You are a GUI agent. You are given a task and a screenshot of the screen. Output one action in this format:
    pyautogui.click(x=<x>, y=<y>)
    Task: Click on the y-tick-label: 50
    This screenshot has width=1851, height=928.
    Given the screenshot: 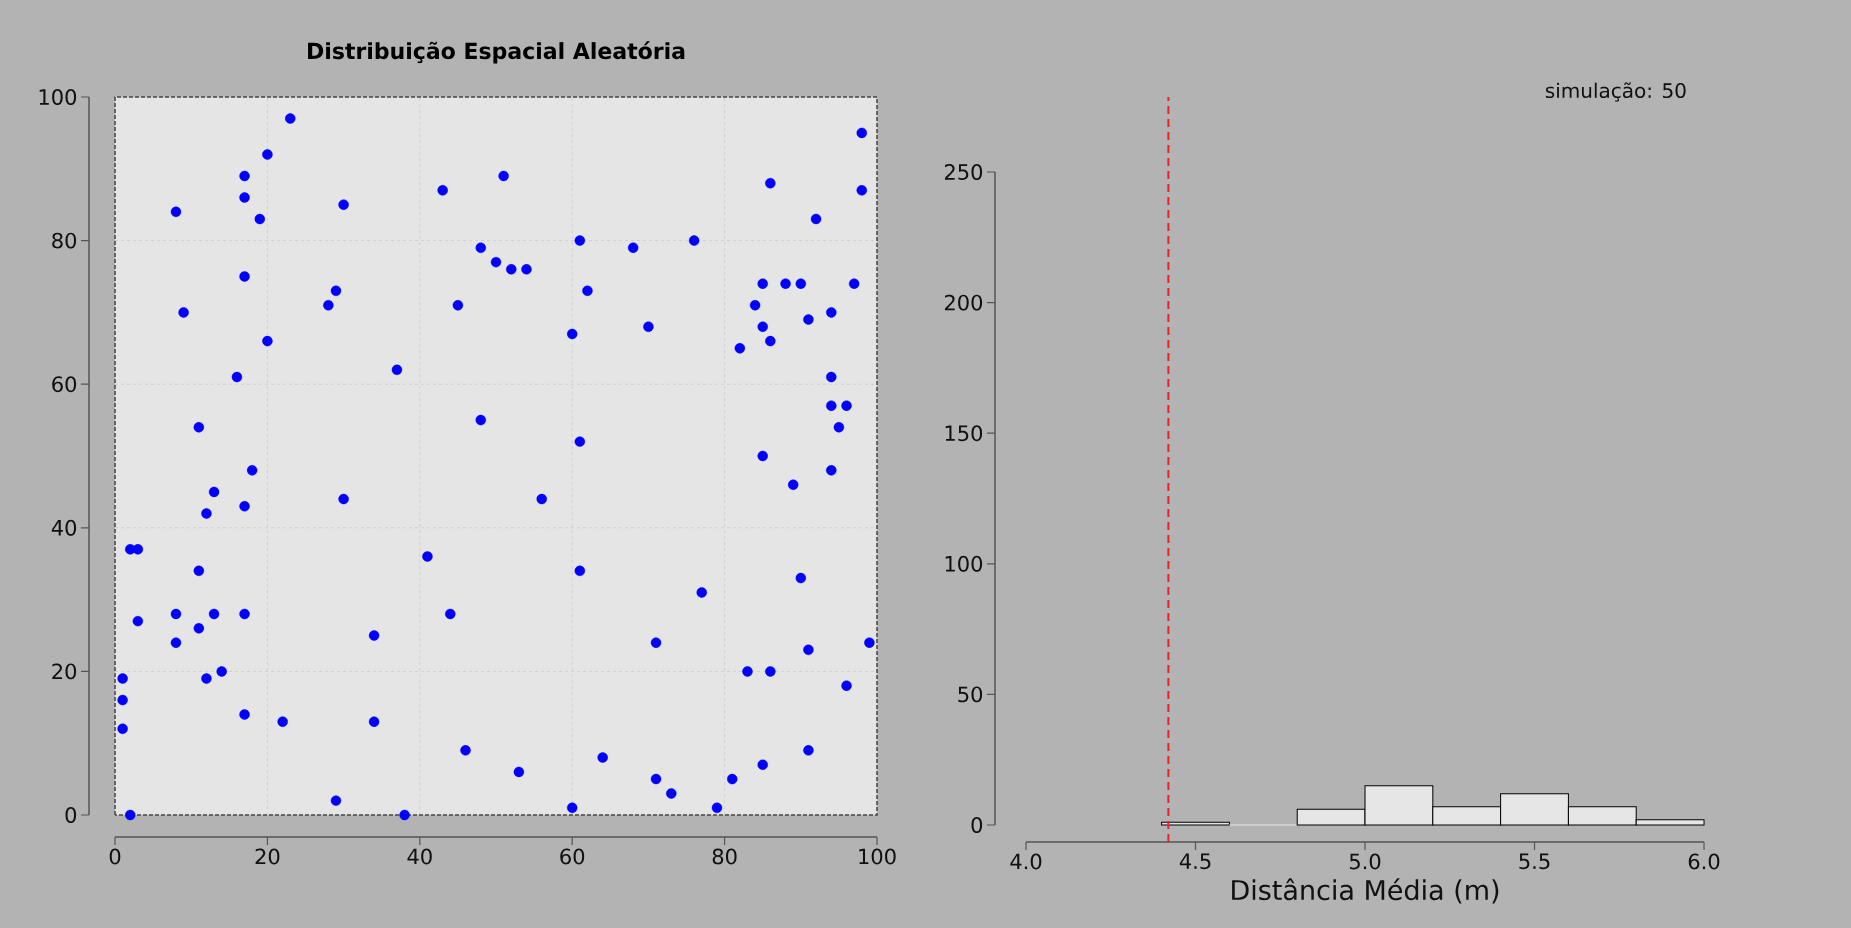 What is the action you would take?
    pyautogui.click(x=970, y=694)
    